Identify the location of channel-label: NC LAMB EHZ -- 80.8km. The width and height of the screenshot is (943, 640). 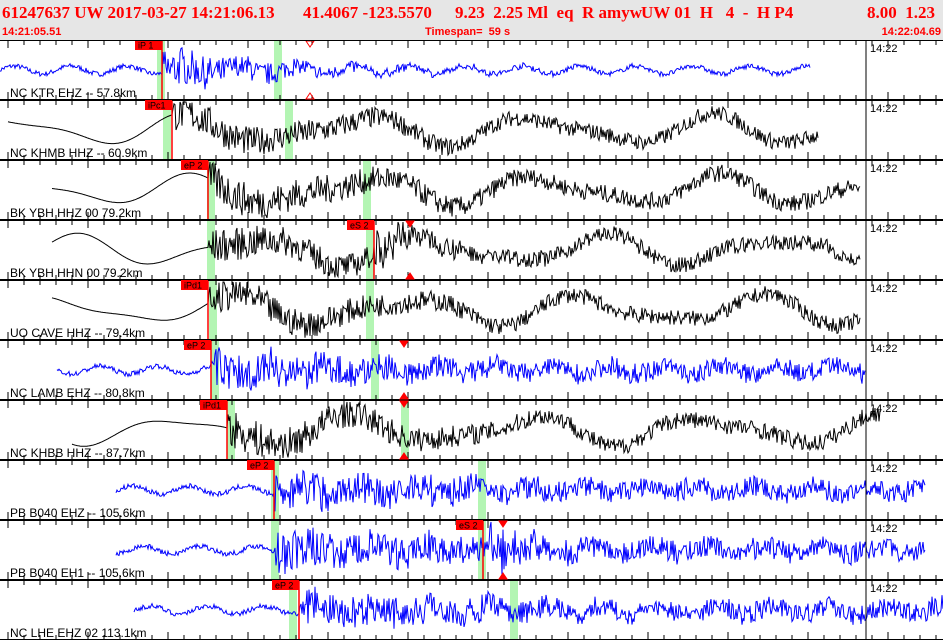
(77, 393).